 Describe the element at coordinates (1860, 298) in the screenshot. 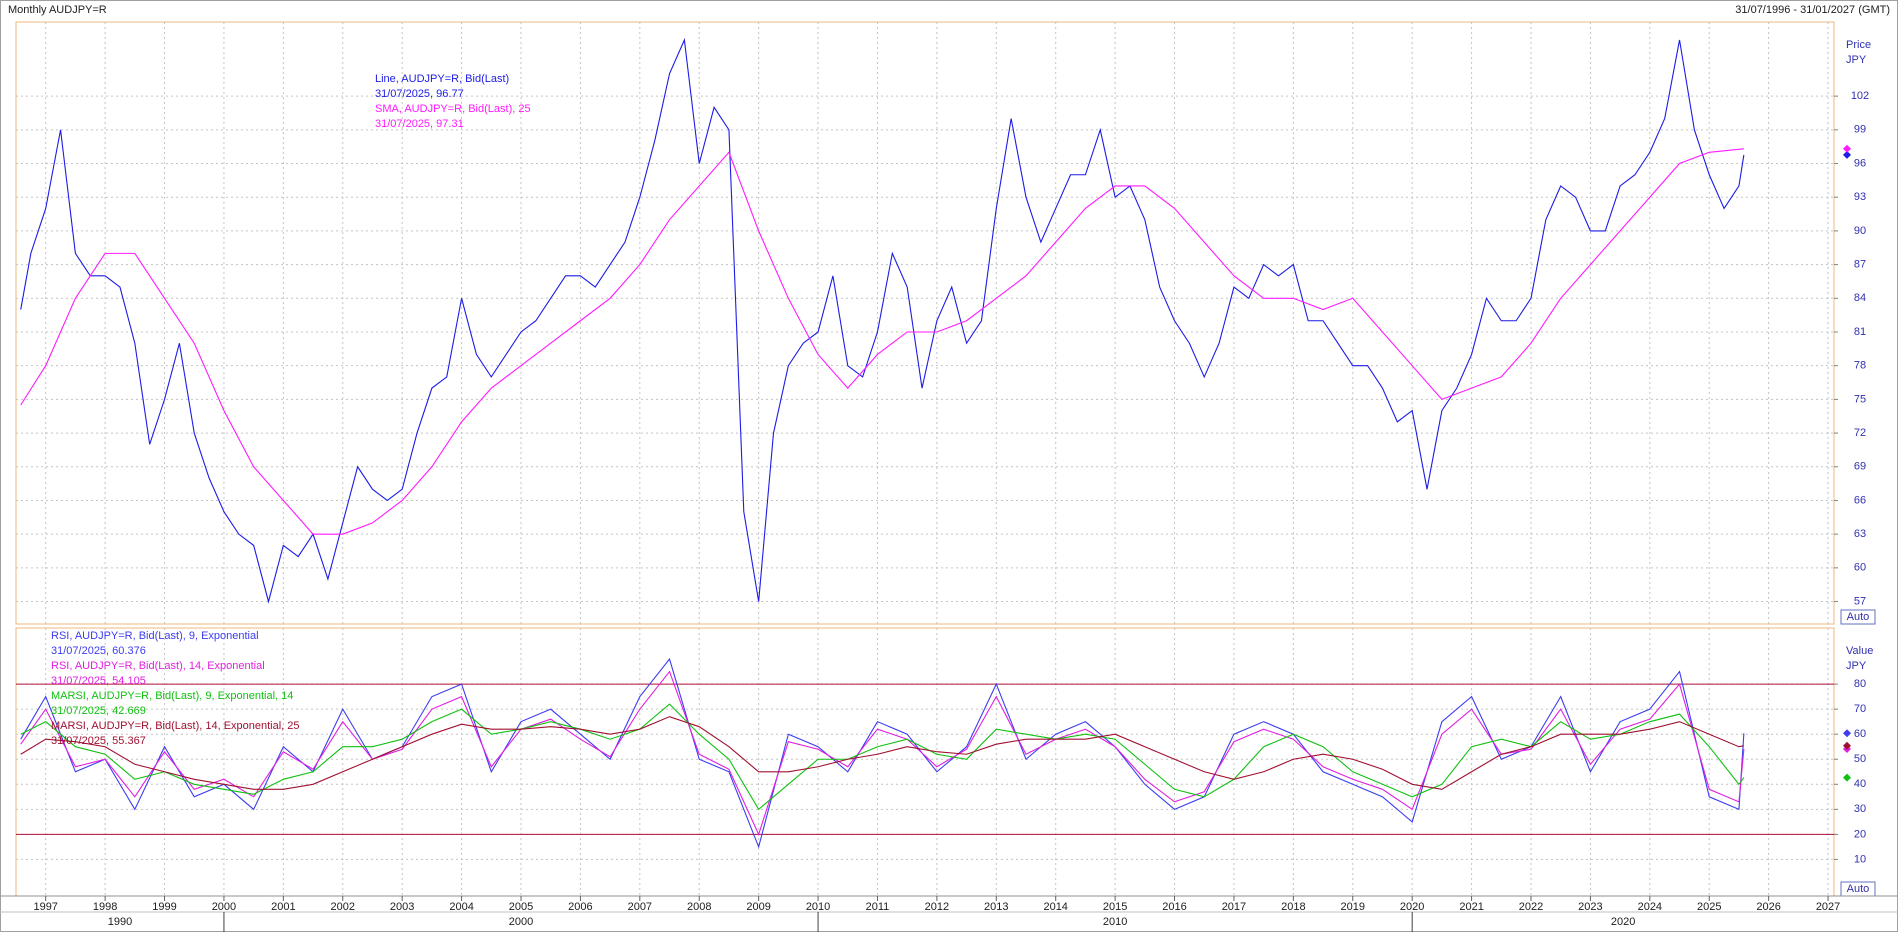

I see `y-tick-label: 84` at that location.